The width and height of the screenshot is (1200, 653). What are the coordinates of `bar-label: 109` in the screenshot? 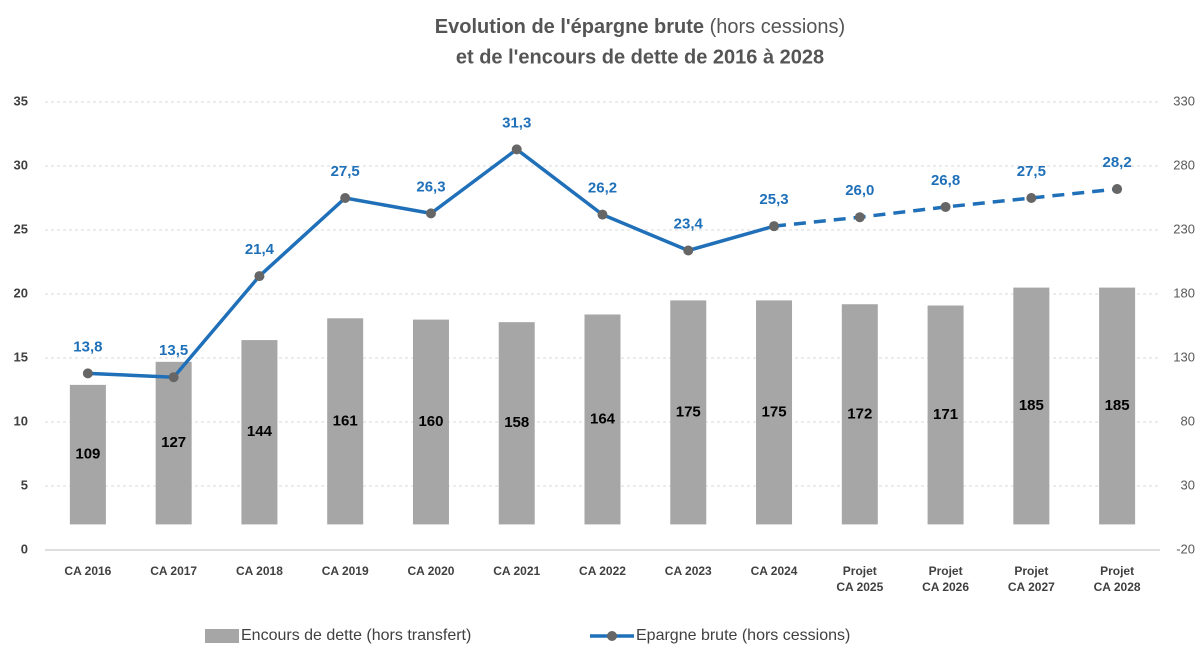 It's located at (87, 454).